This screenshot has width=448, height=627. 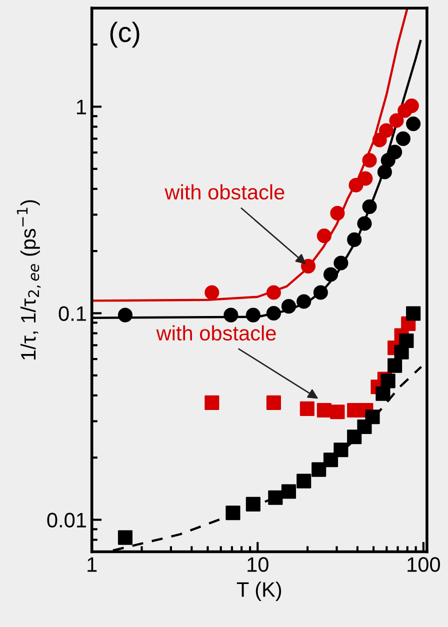 I want to click on y-tick-label: 0.01, so click(x=66, y=520).